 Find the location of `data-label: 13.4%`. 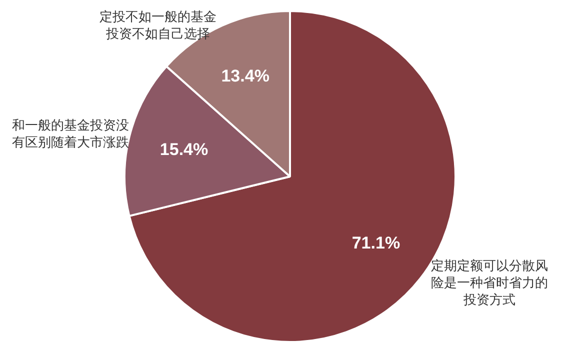

data-label: 13.4% is located at coordinates (245, 76).